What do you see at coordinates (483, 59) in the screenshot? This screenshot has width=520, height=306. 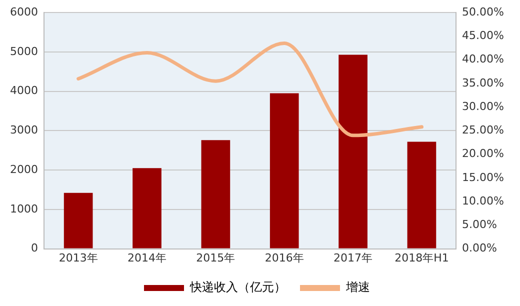 I see `y2-tick-label: 40.00%` at bounding box center [483, 59].